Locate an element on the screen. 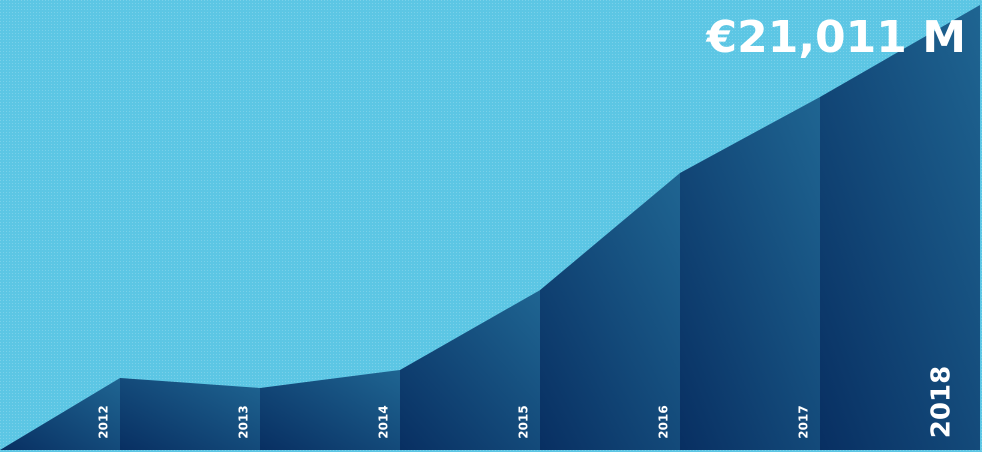  x-tick-label: 2012 is located at coordinates (104, 421).